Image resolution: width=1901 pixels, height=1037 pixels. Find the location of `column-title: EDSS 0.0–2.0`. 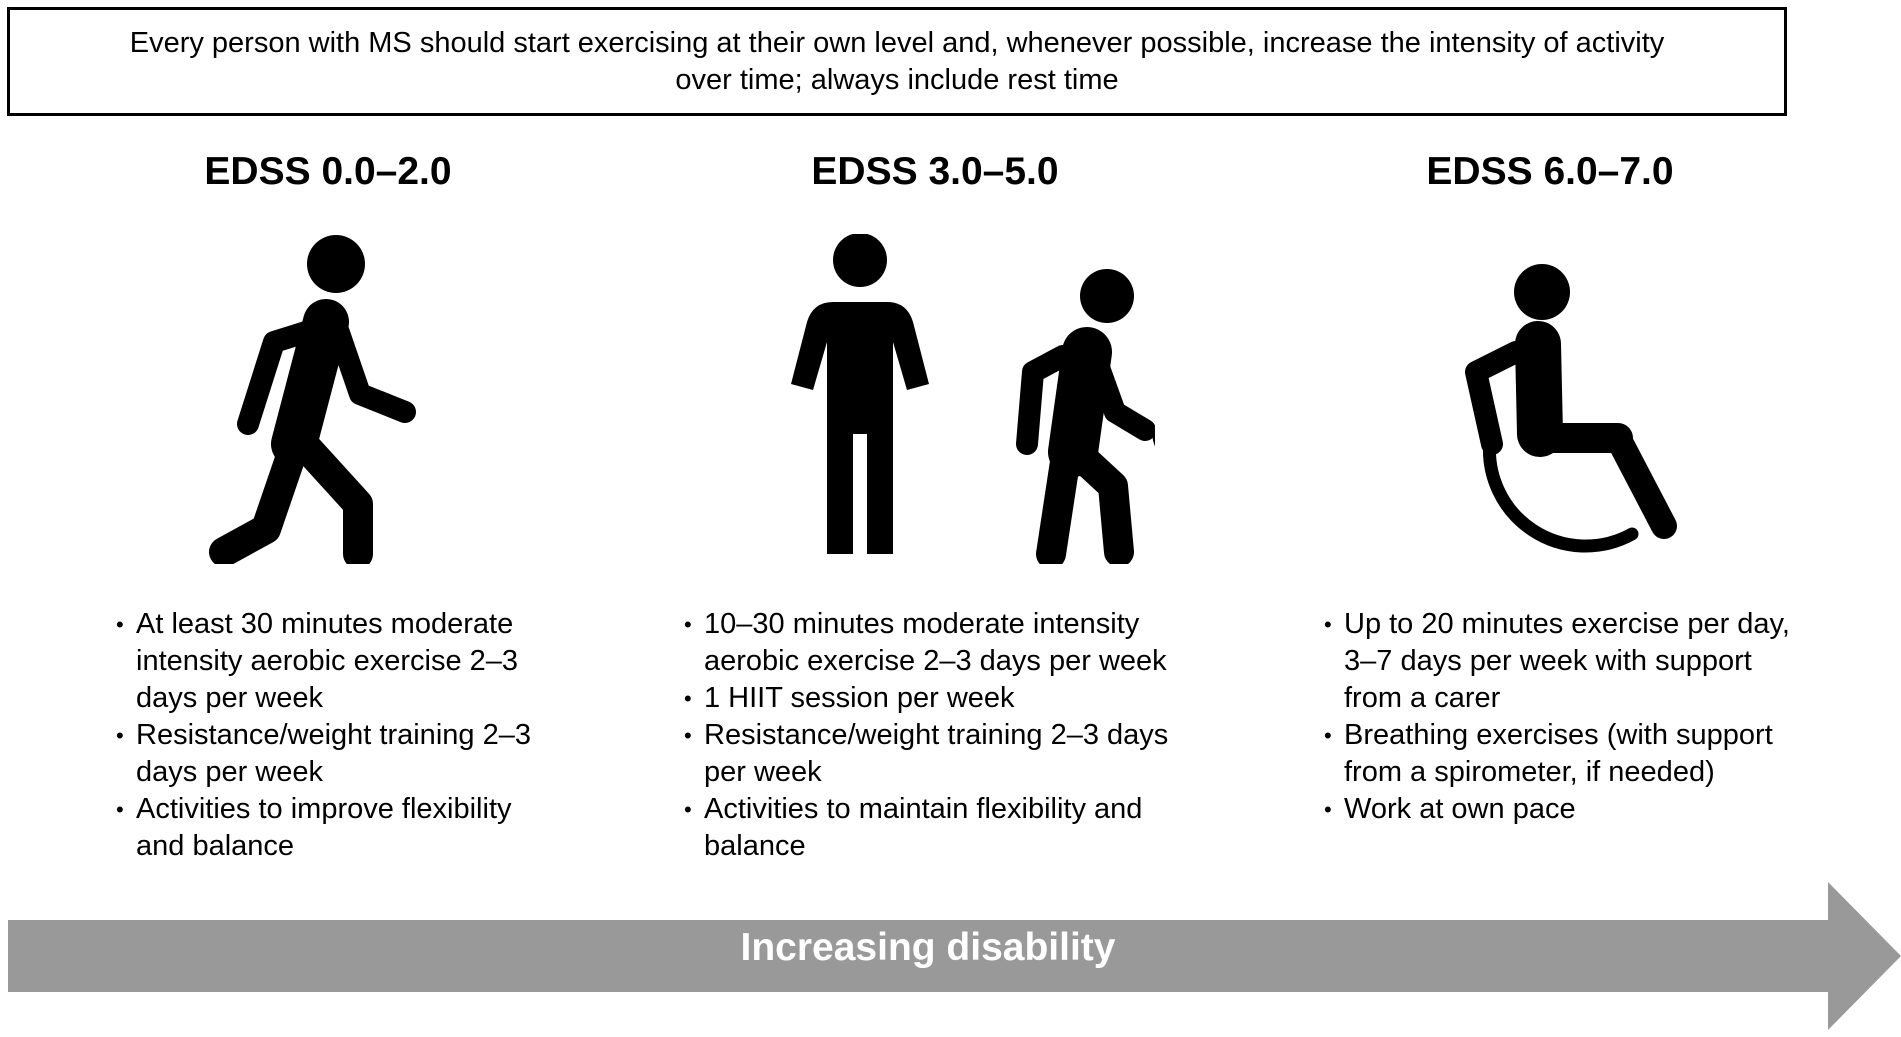

column-title: EDSS 0.0–2.0 is located at coordinates (328, 171).